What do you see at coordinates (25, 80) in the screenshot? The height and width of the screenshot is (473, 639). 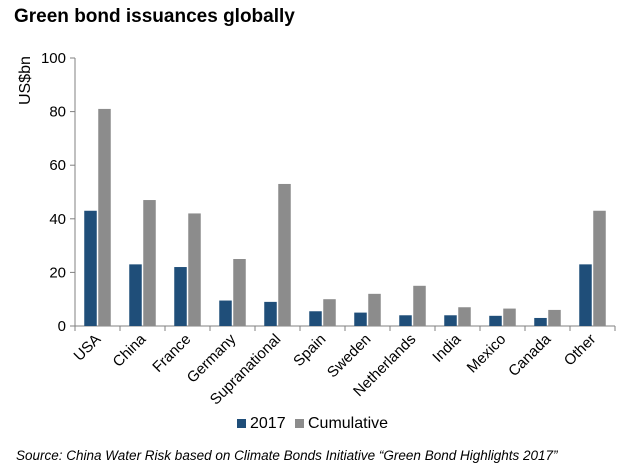 I see `y-axis-label: US$bn` at bounding box center [25, 80].